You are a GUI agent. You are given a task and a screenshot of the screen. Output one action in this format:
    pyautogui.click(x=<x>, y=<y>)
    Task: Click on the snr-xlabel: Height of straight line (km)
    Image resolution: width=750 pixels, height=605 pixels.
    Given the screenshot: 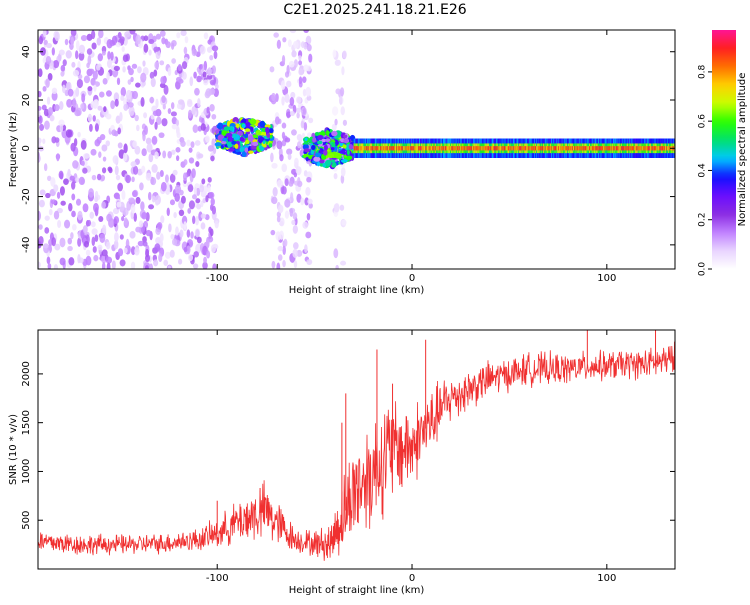 What is the action you would take?
    pyautogui.click(x=357, y=590)
    